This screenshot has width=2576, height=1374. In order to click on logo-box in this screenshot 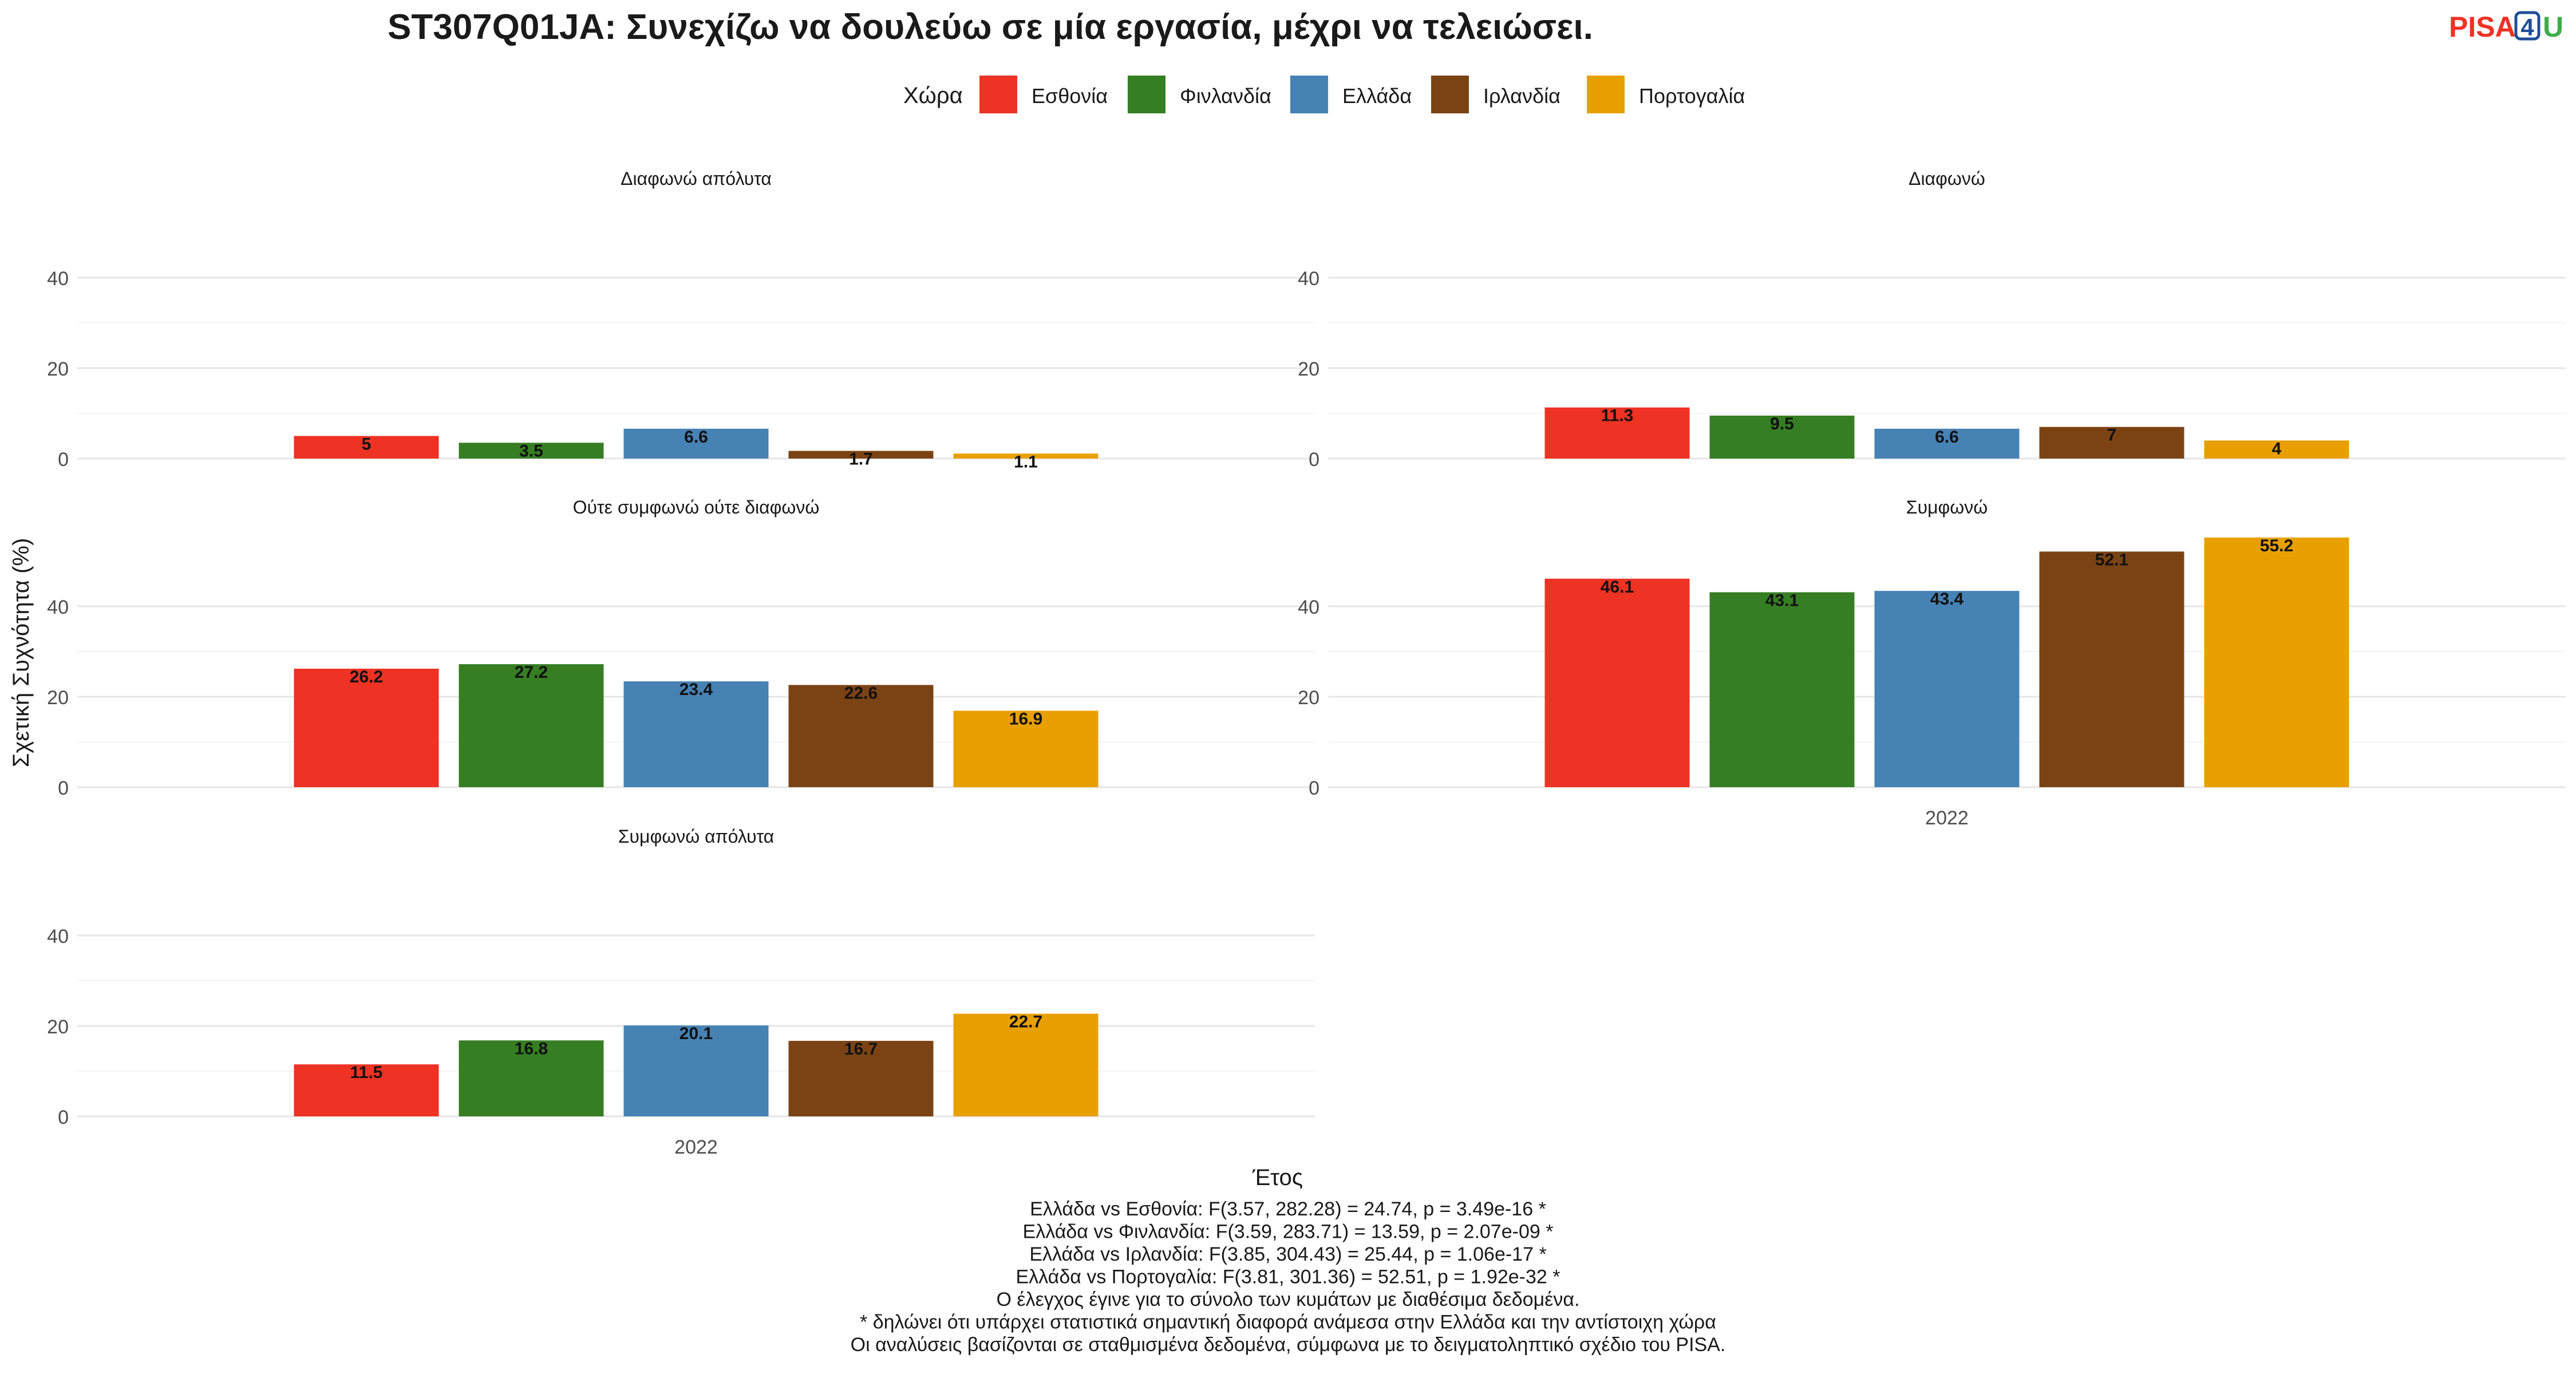, I will do `click(2527, 26)`.